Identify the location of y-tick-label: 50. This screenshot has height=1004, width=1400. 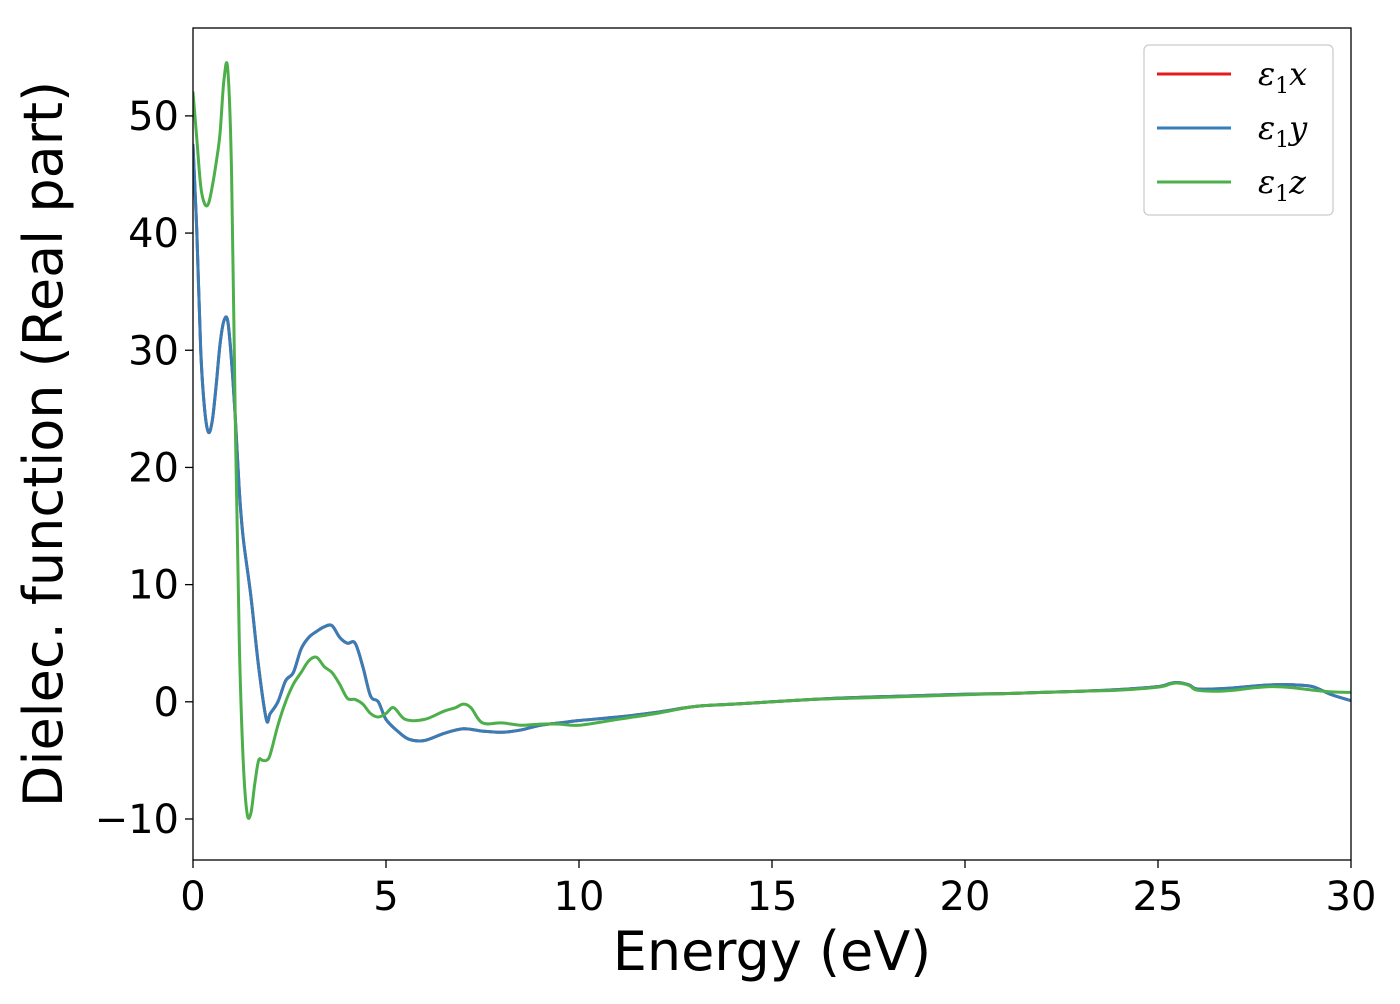
(153, 117).